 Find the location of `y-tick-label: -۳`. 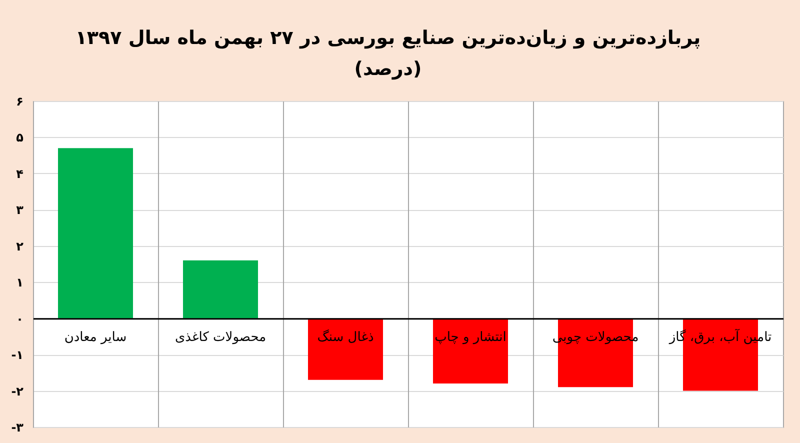

y-tick-label: -۳ is located at coordinates (17, 427).